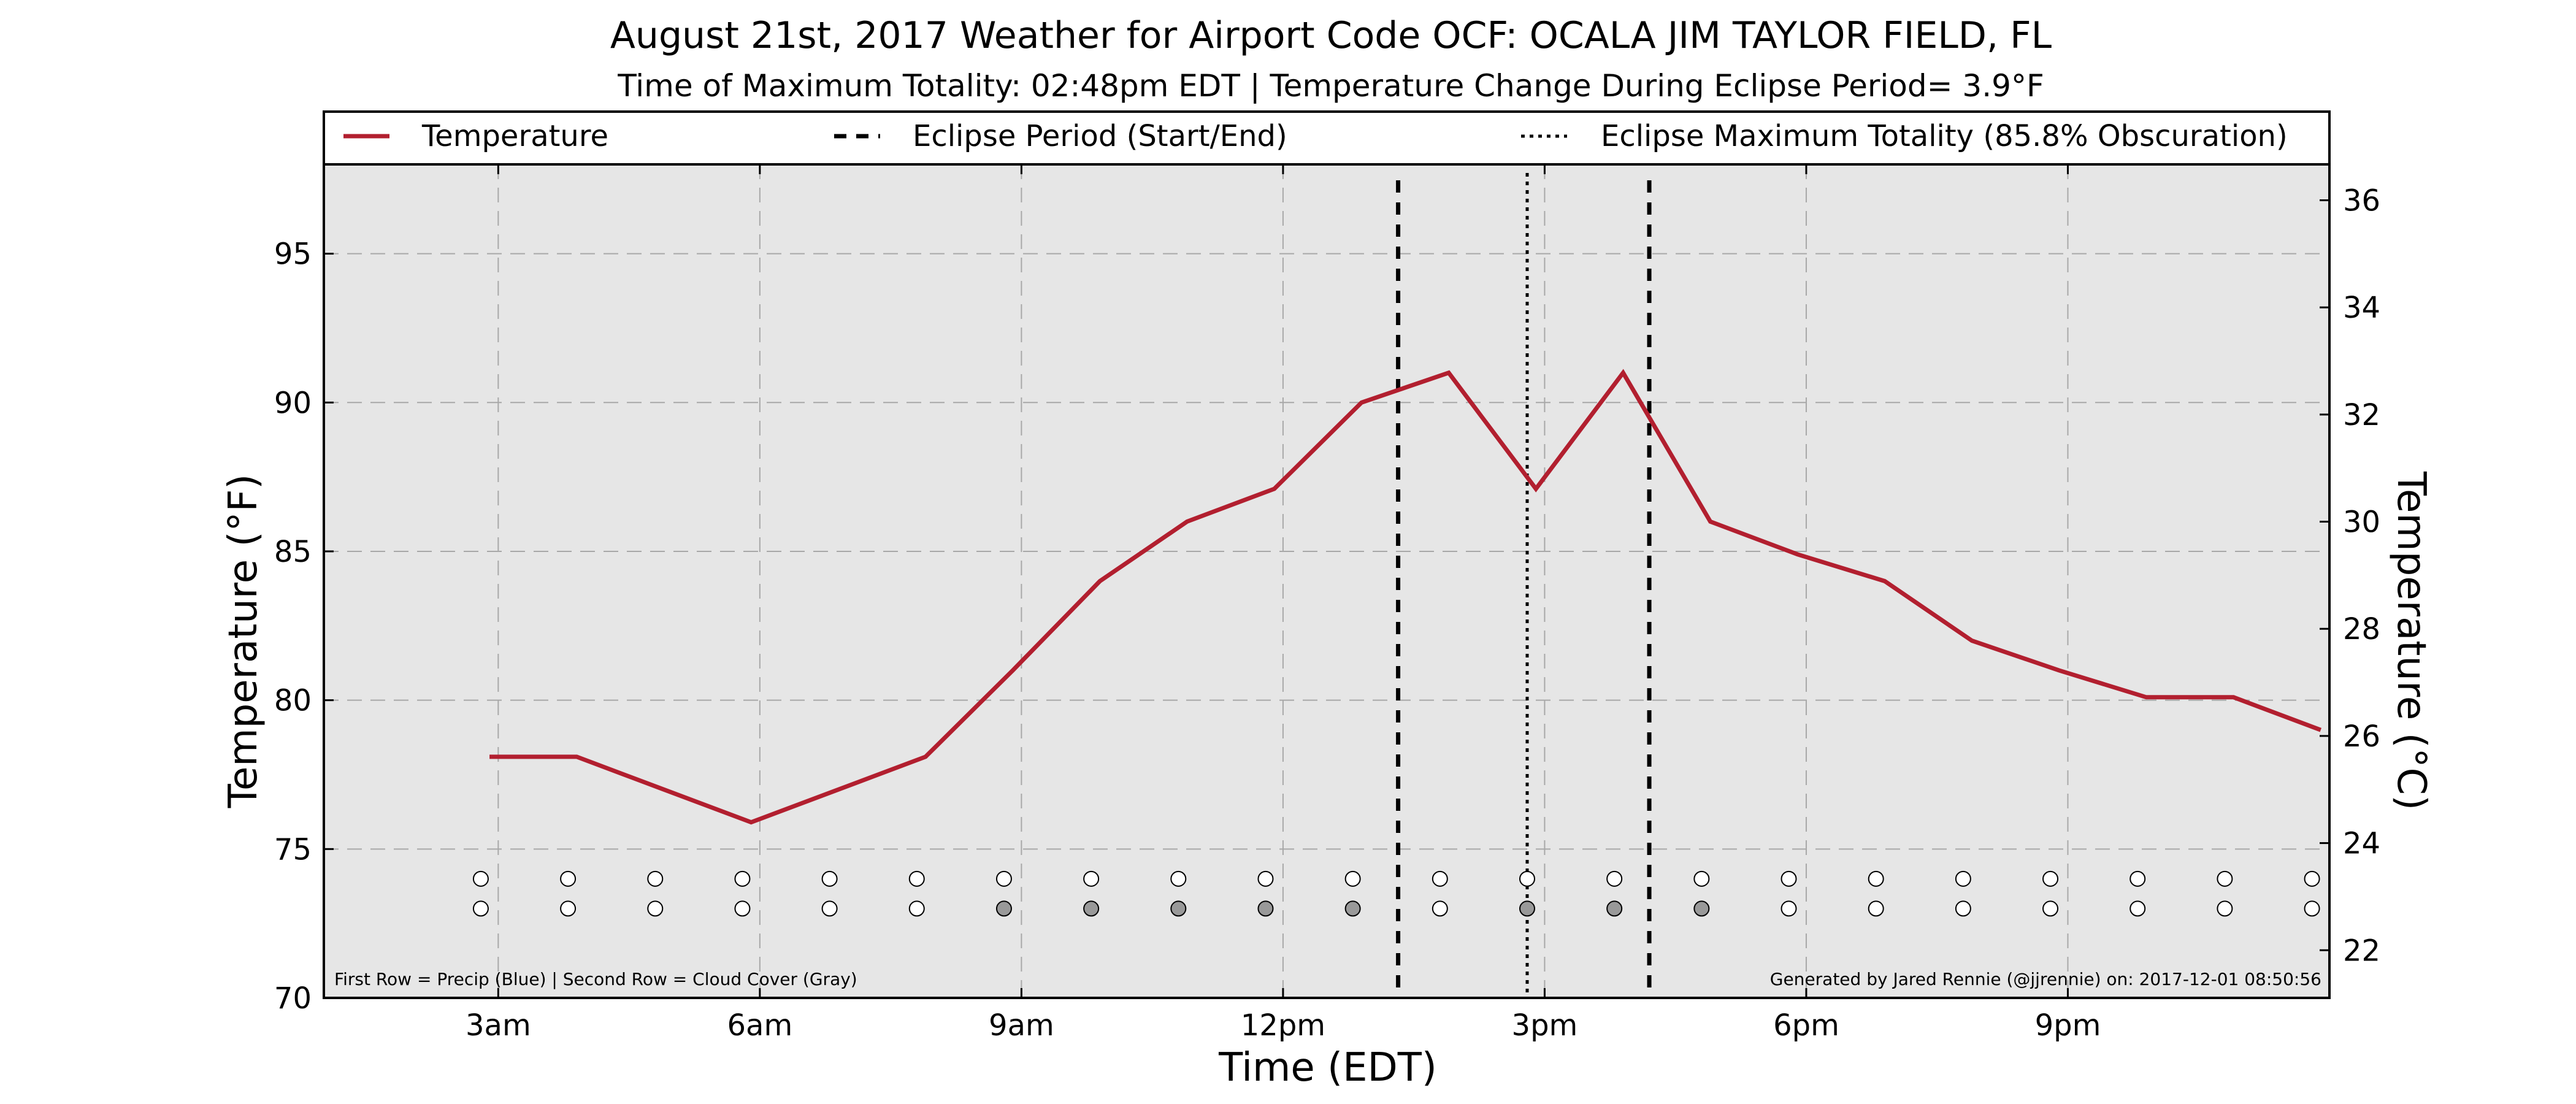  I want to click on x-tick-label: 3pm, so click(1545, 1025).